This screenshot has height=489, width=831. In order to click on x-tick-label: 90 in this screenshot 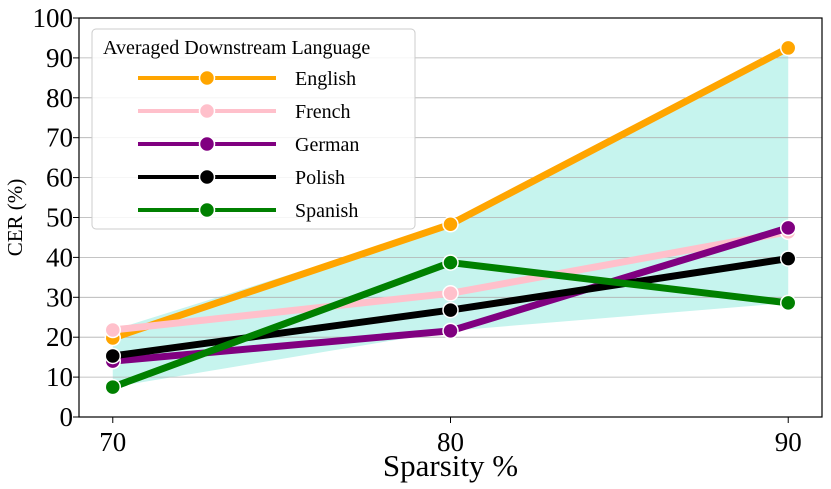, I will do `click(788, 442)`.